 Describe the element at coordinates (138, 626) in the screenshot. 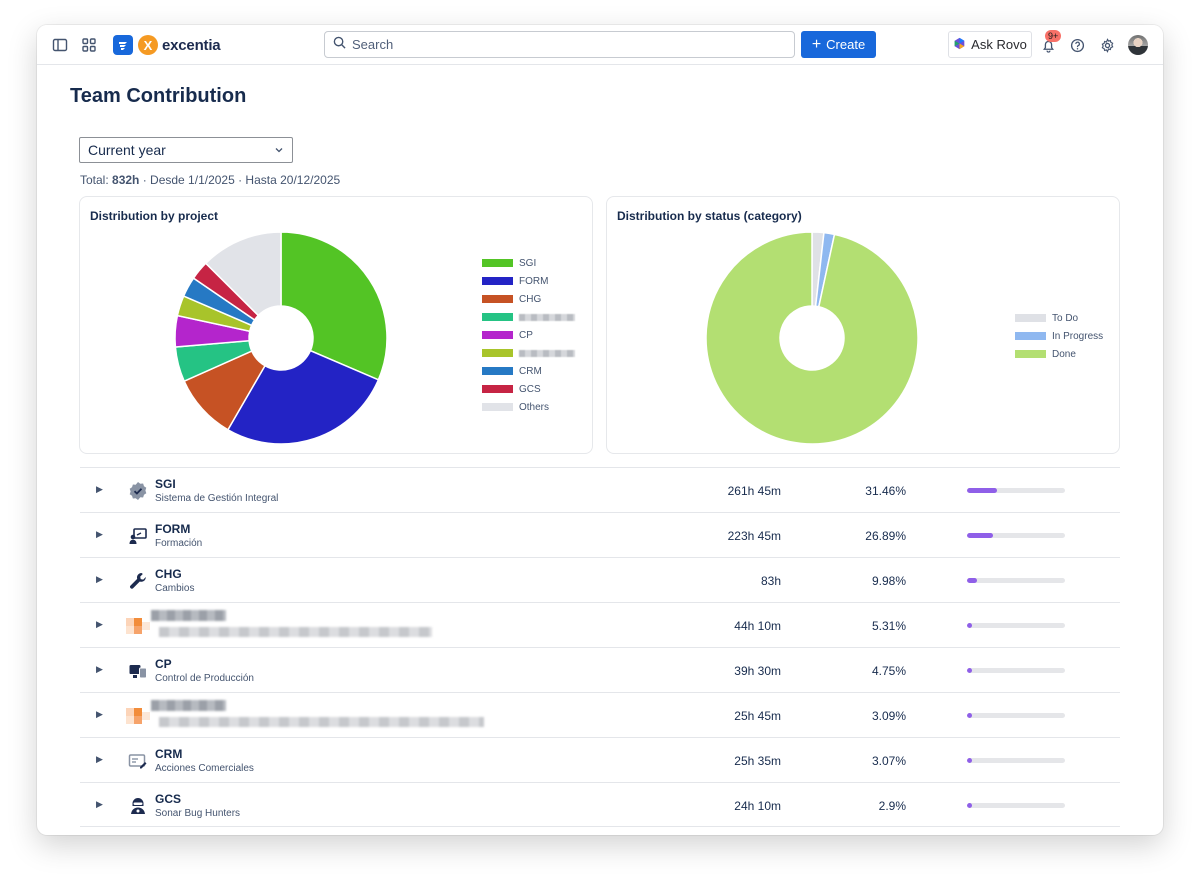

I see `pixelated-project-icon` at that location.